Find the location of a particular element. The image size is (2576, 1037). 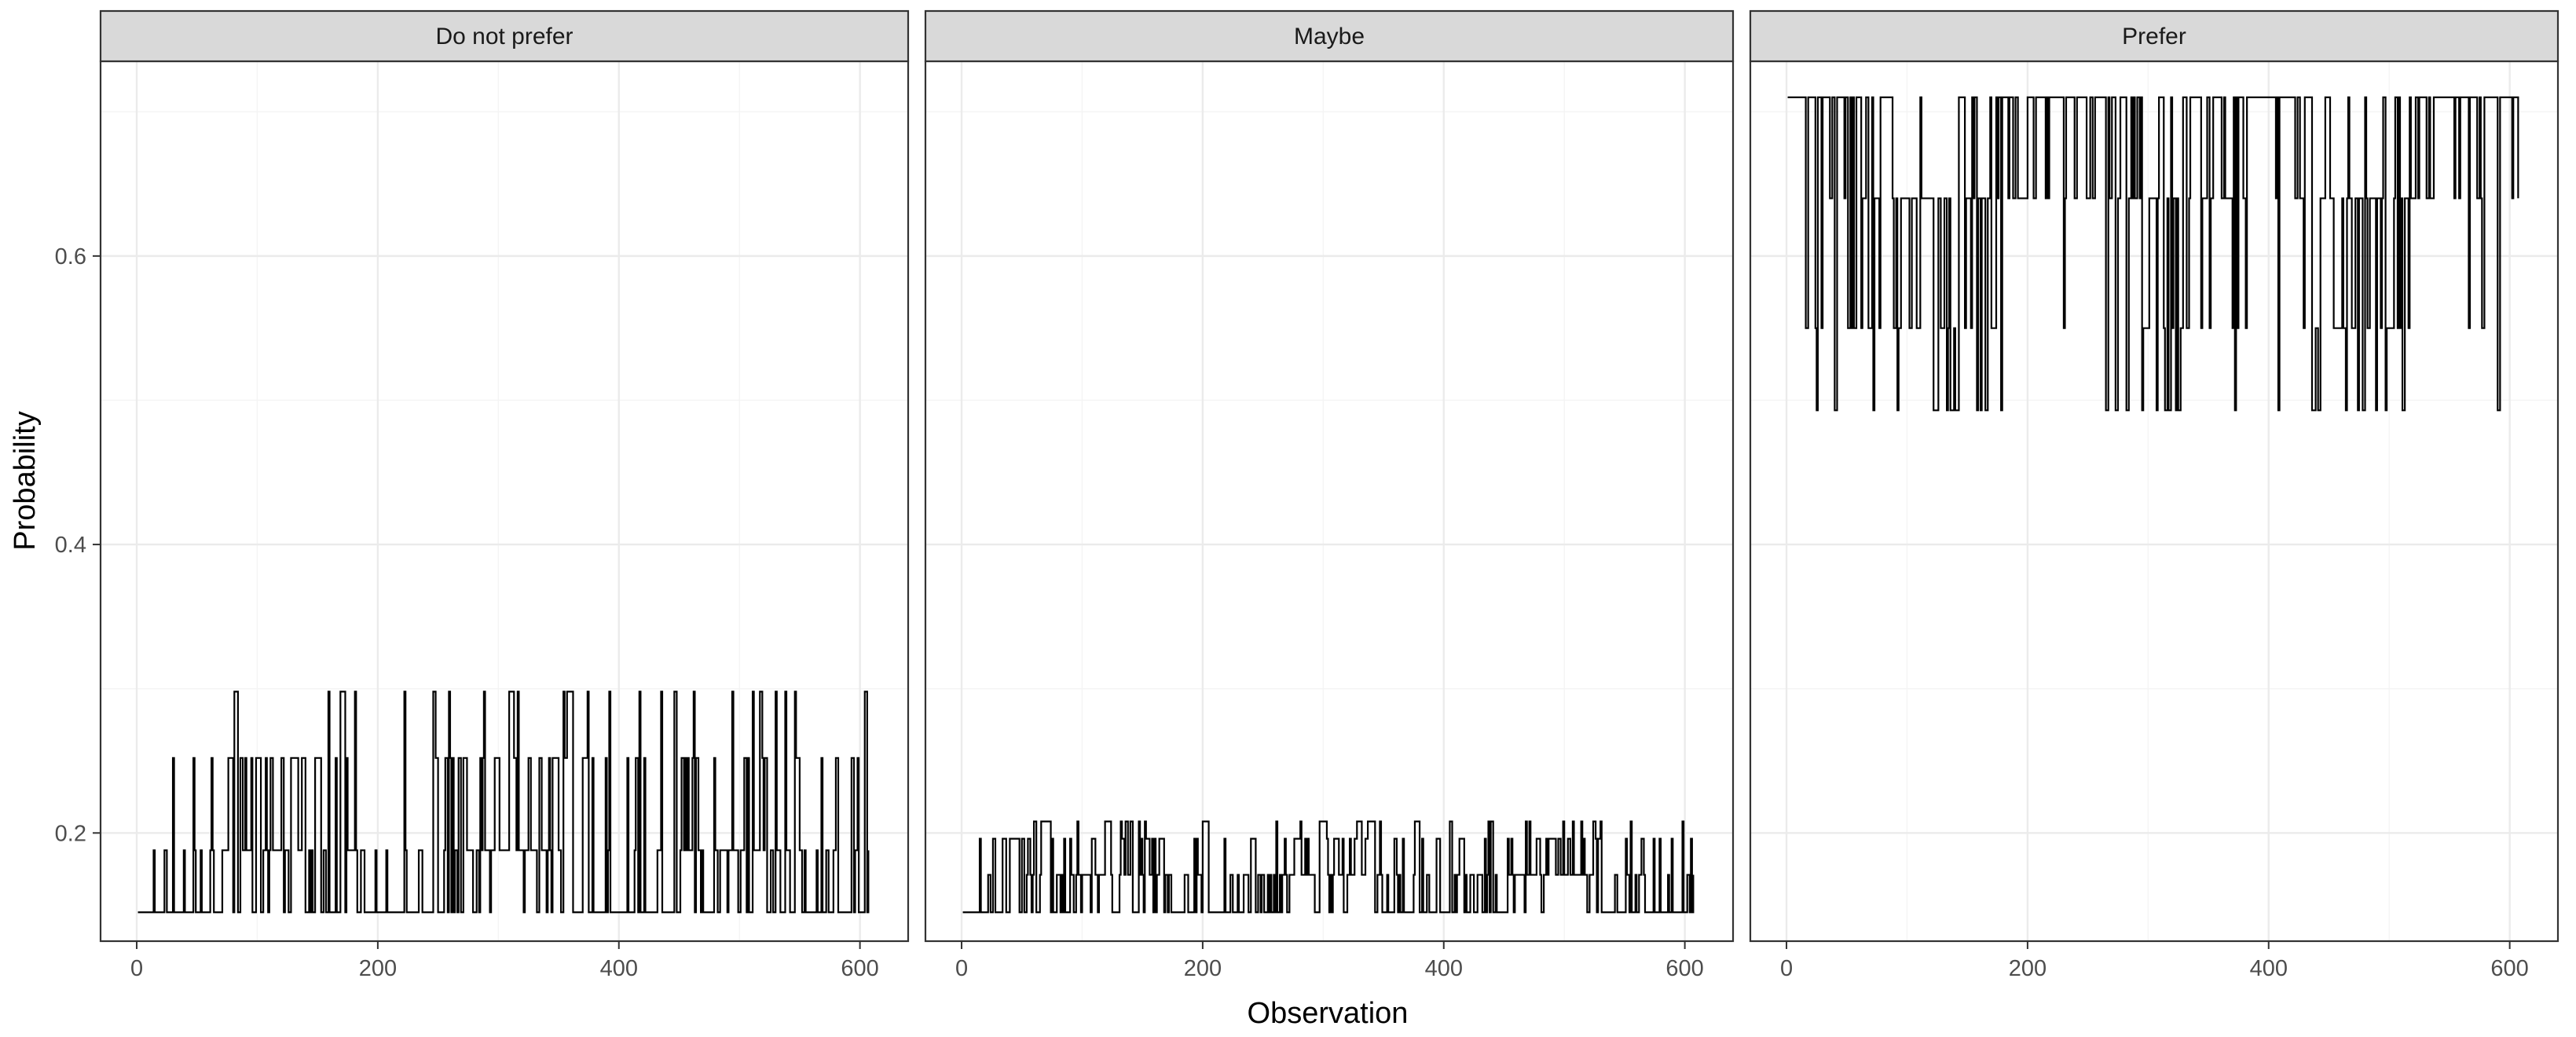

y-tick-label: 0.6 is located at coordinates (70, 256).